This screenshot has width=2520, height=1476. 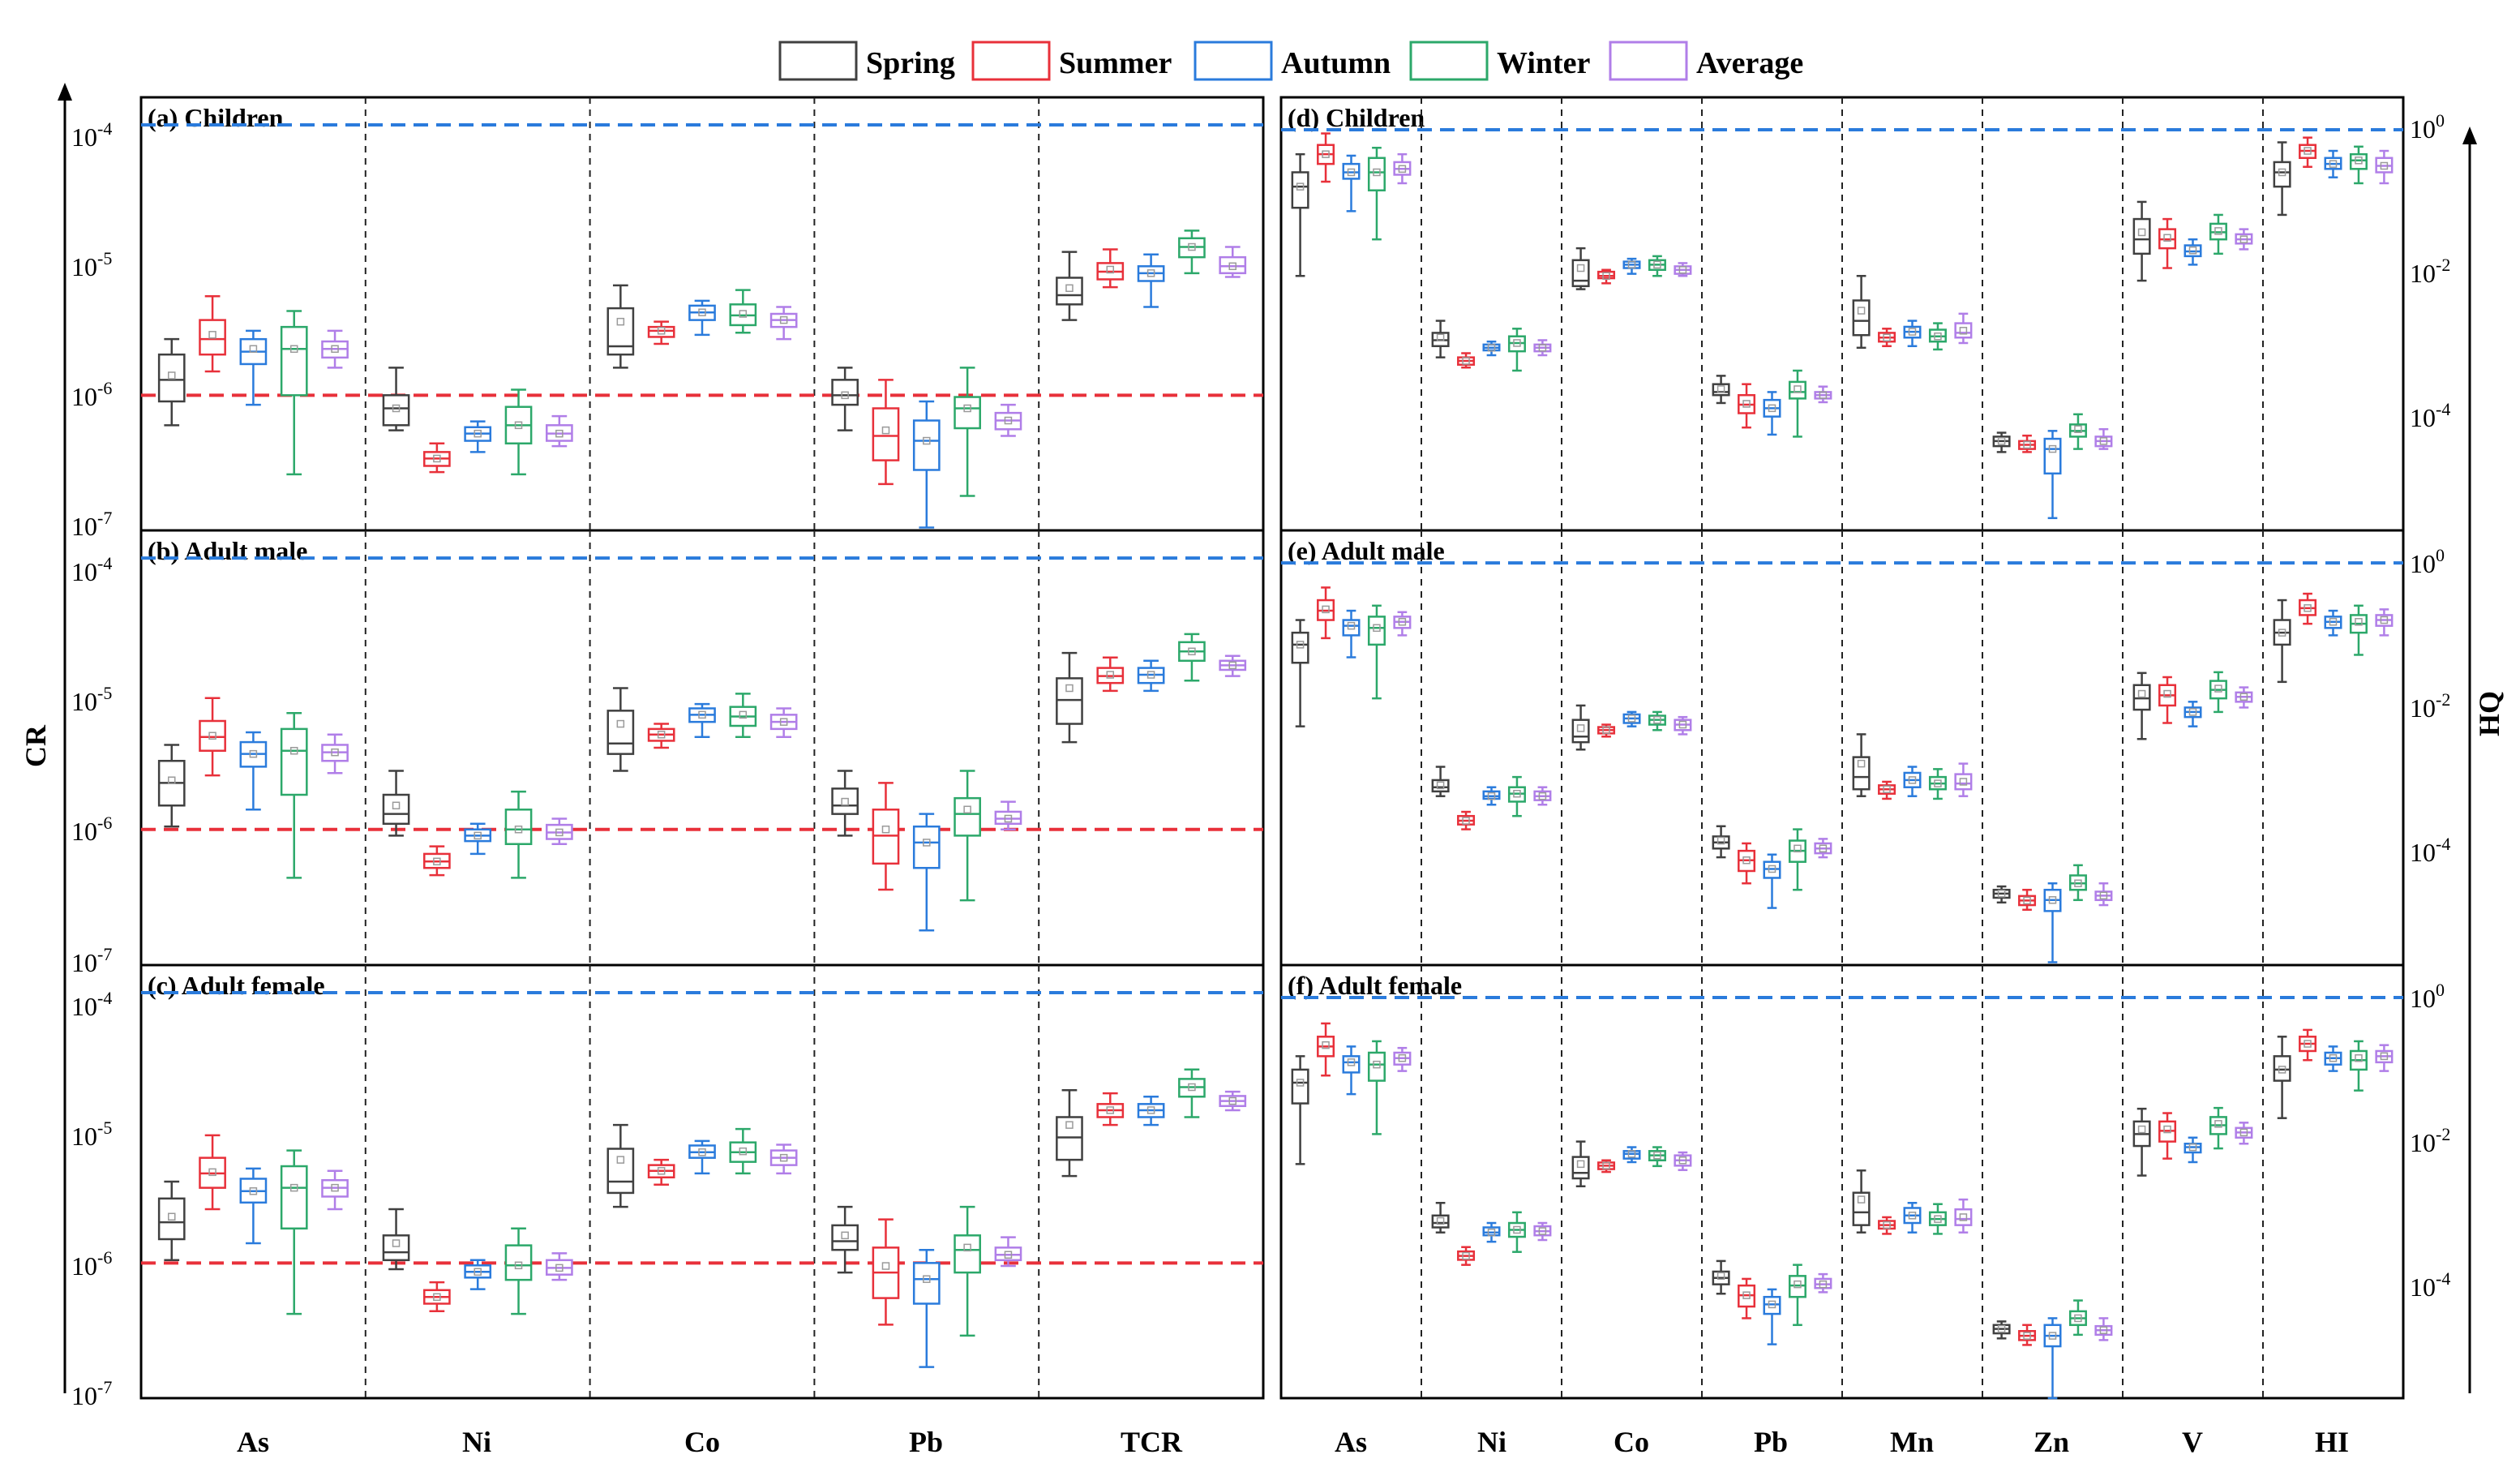 I want to click on box-f-co-winter-mean-marker, so click(x=1657, y=1155).